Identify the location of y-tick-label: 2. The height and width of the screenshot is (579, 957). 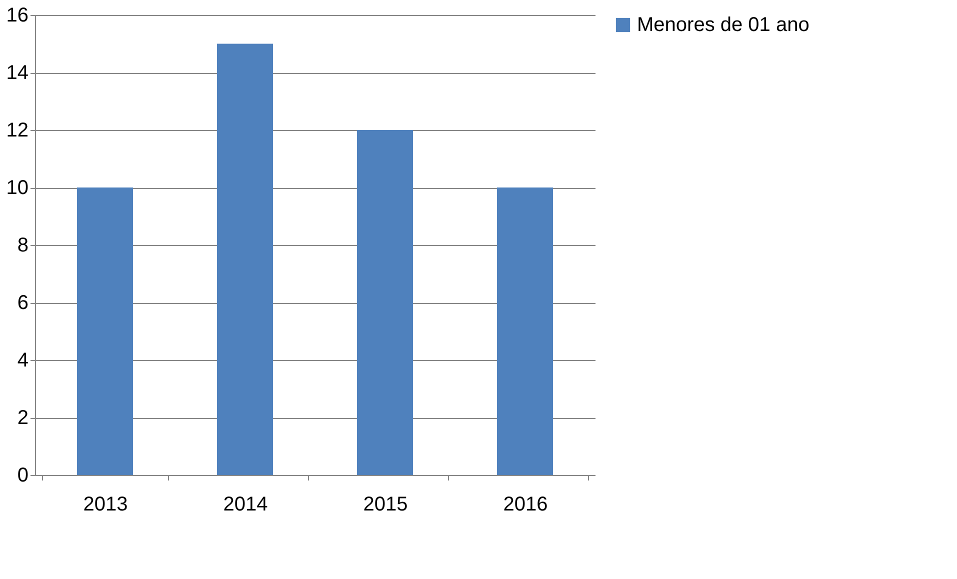
(22, 418).